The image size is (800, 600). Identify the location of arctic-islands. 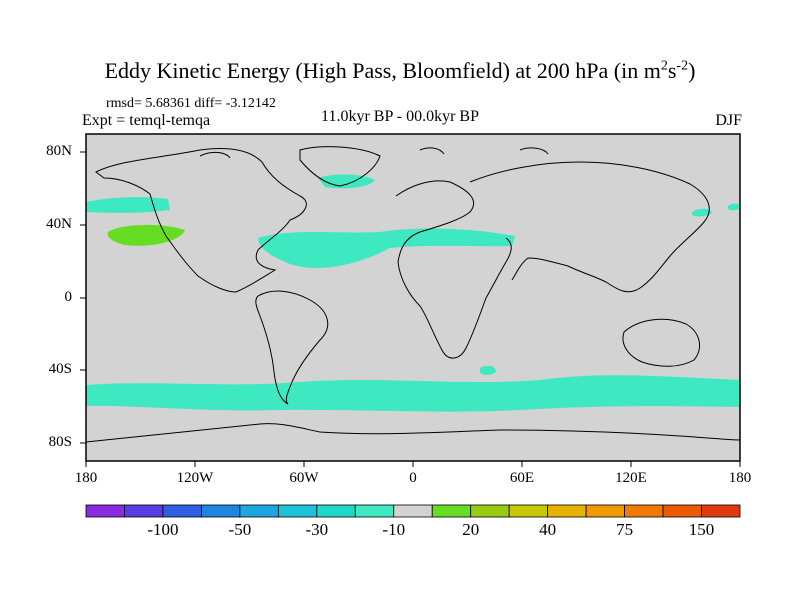
(374, 153).